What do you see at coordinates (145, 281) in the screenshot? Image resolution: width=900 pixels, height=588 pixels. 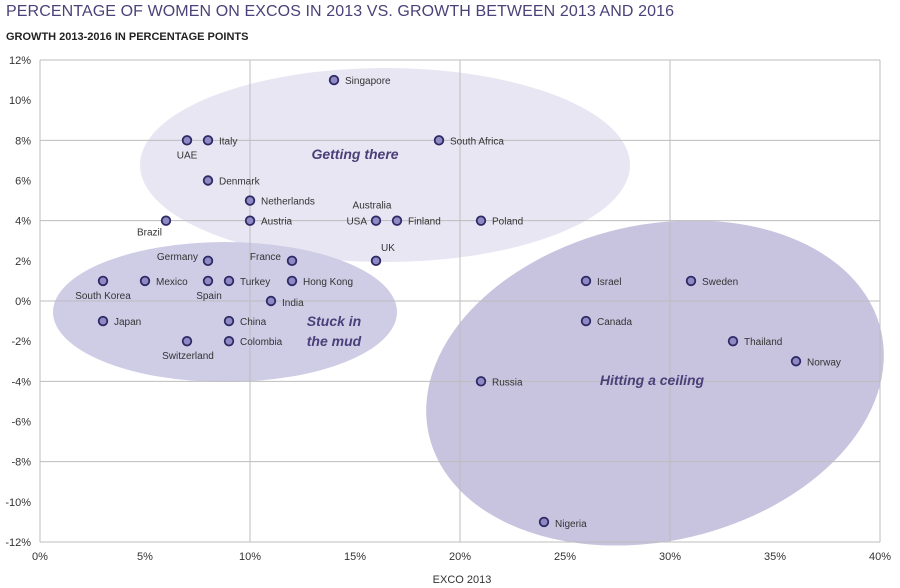 I see `point-mexico` at bounding box center [145, 281].